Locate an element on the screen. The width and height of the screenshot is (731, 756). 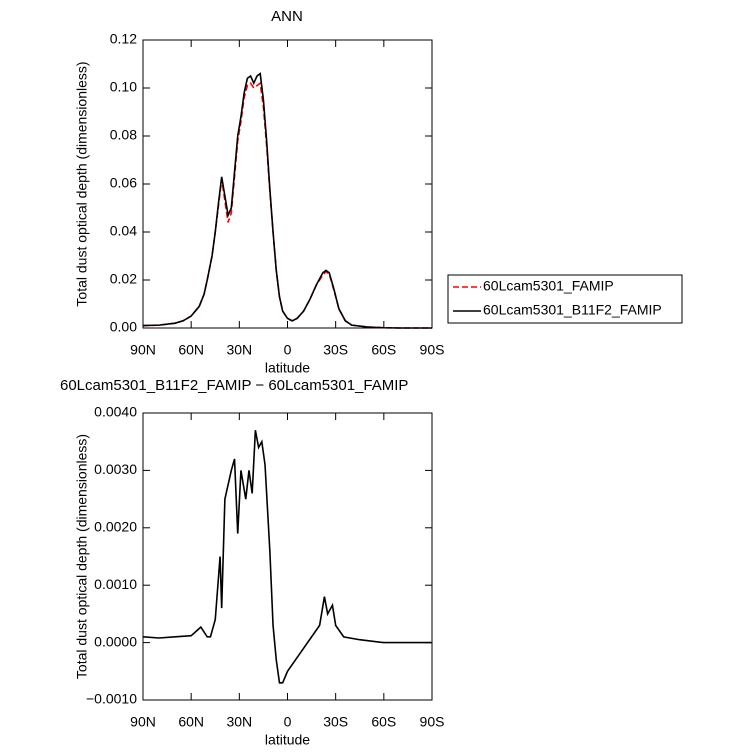
y-tick-label: 0.12 is located at coordinates (123, 39).